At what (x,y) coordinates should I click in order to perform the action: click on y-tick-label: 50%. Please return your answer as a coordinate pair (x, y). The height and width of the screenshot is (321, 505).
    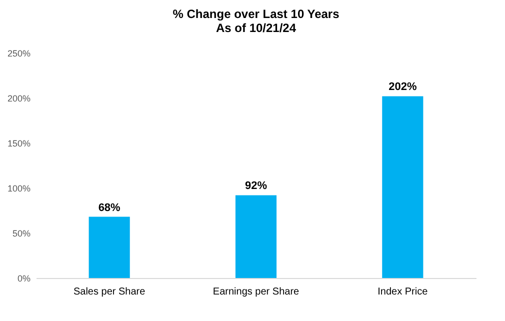
    Looking at the image, I should click on (21, 233).